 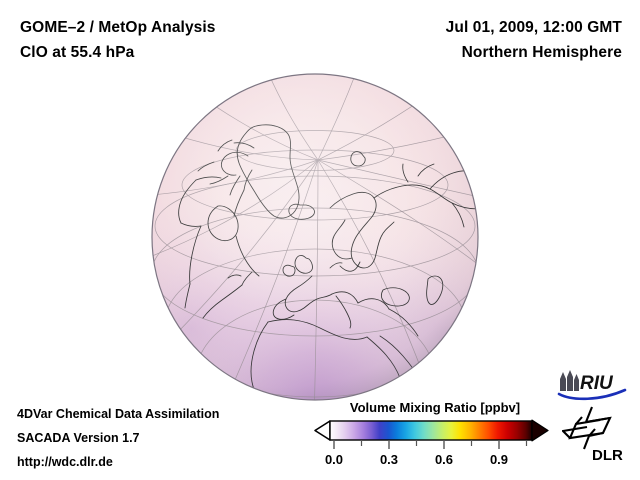 I want to click on riu-swoosh-icon, so click(x=592, y=394).